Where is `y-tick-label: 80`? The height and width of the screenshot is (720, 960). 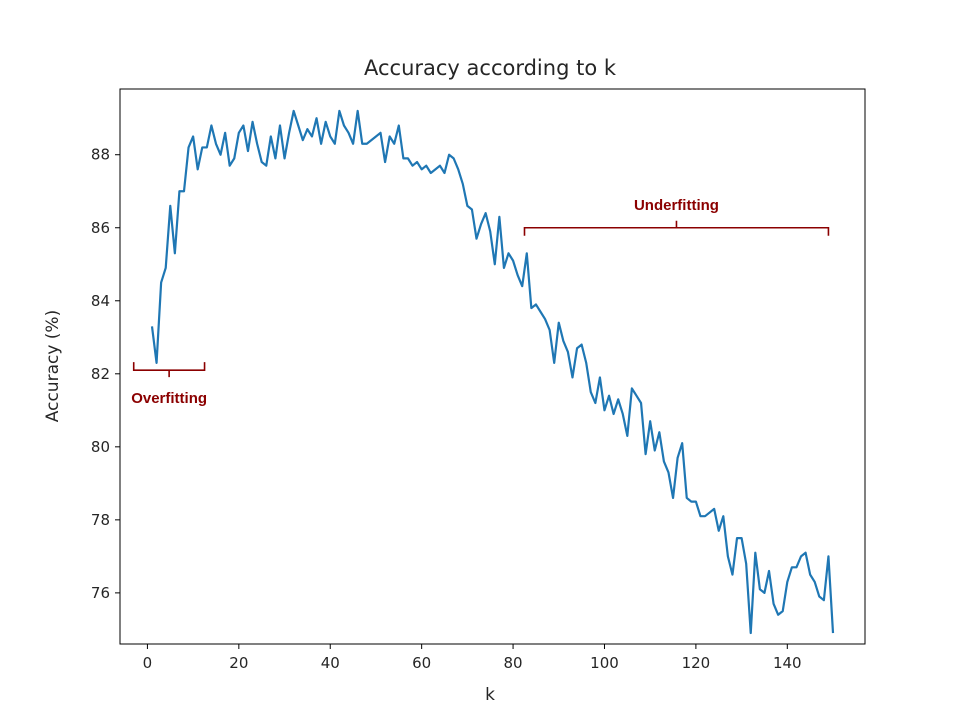 y-tick-label: 80 is located at coordinates (100, 447).